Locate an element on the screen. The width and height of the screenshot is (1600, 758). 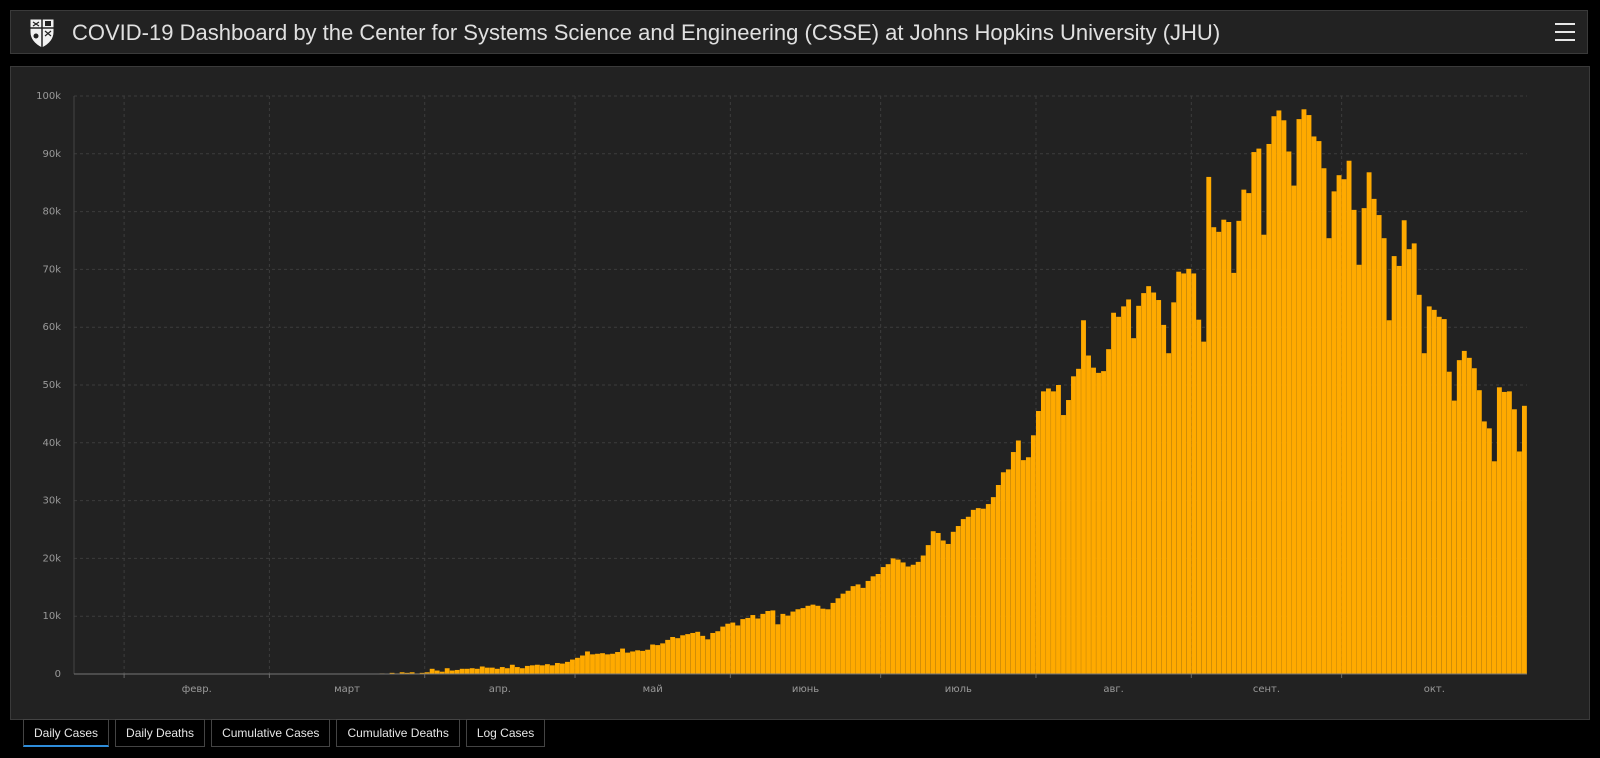
y-tick-label: 80k is located at coordinates (51, 212).